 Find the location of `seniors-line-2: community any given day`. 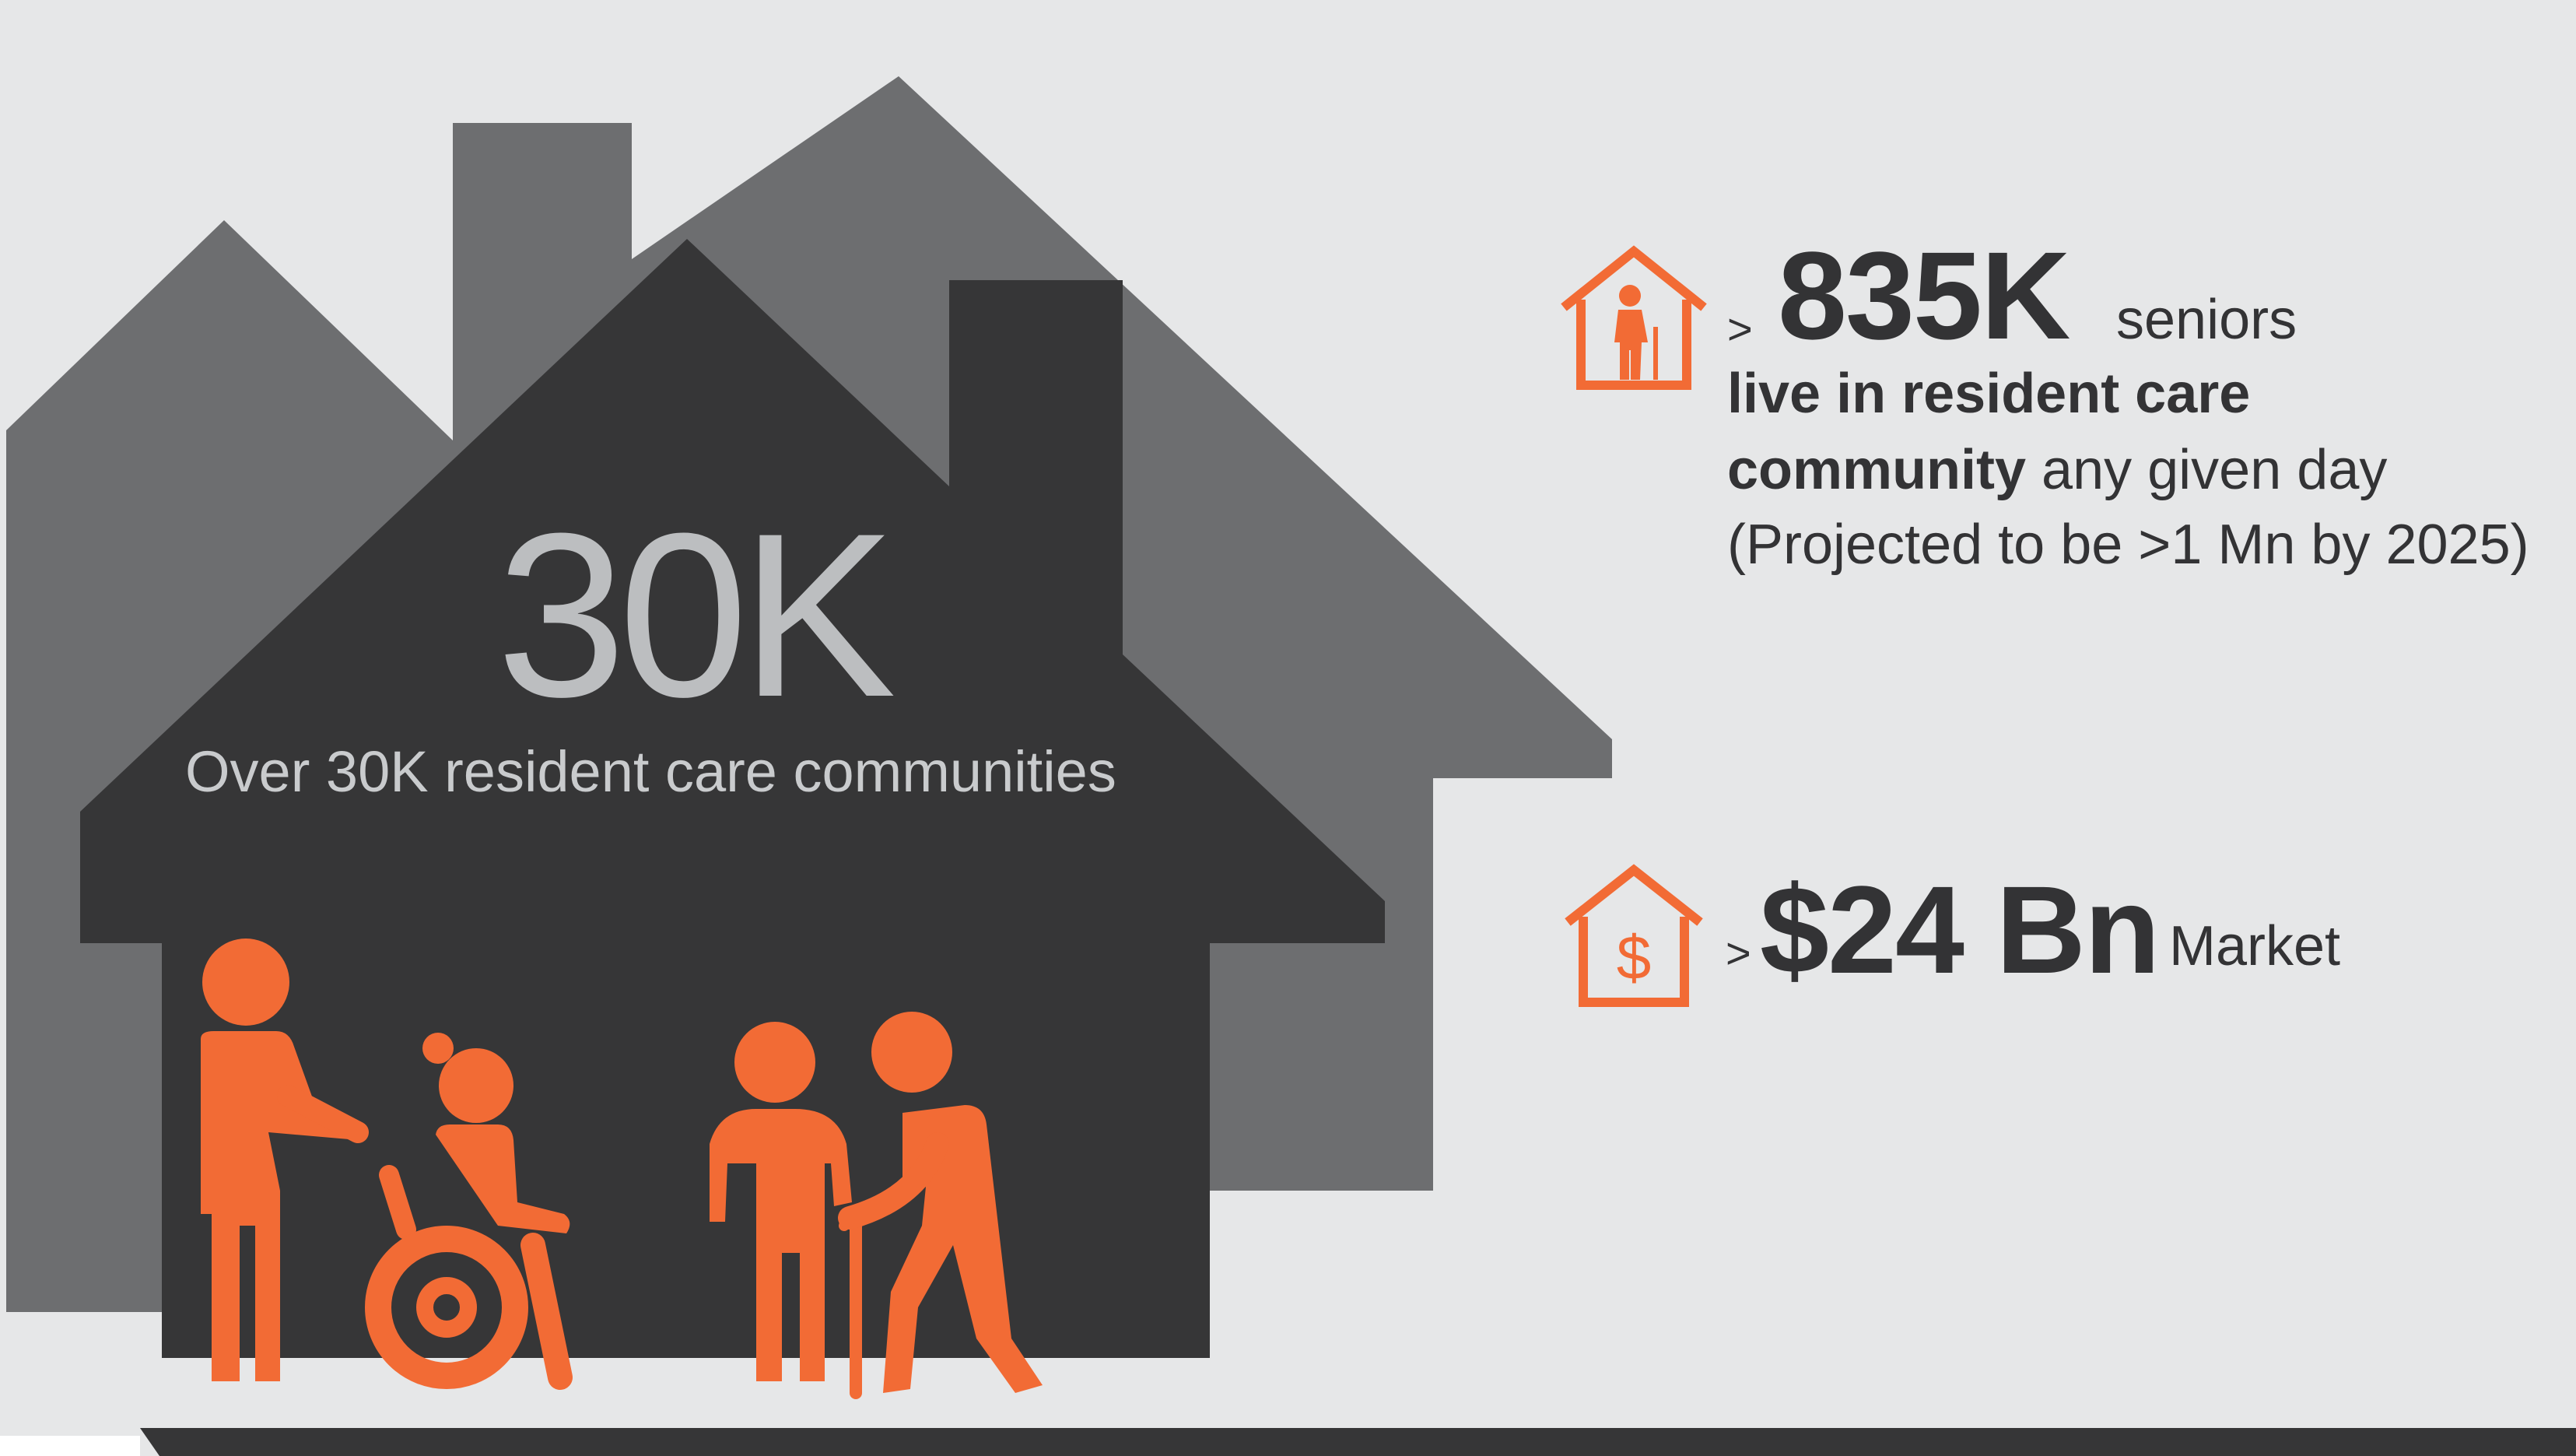

seniors-line-2: community any given day is located at coordinates (2057, 470).